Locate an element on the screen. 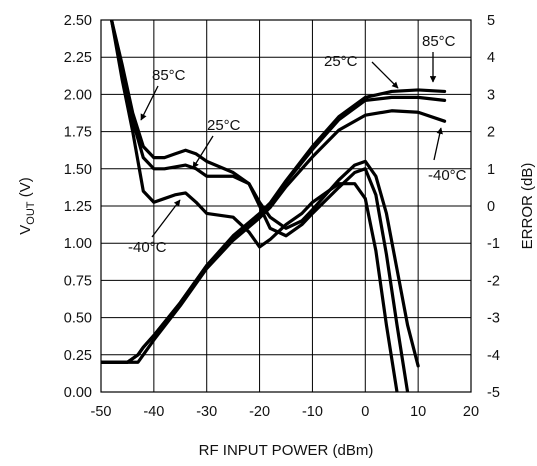 The height and width of the screenshot is (466, 537). y-left-tick-label: 1.75 is located at coordinates (78, 133).